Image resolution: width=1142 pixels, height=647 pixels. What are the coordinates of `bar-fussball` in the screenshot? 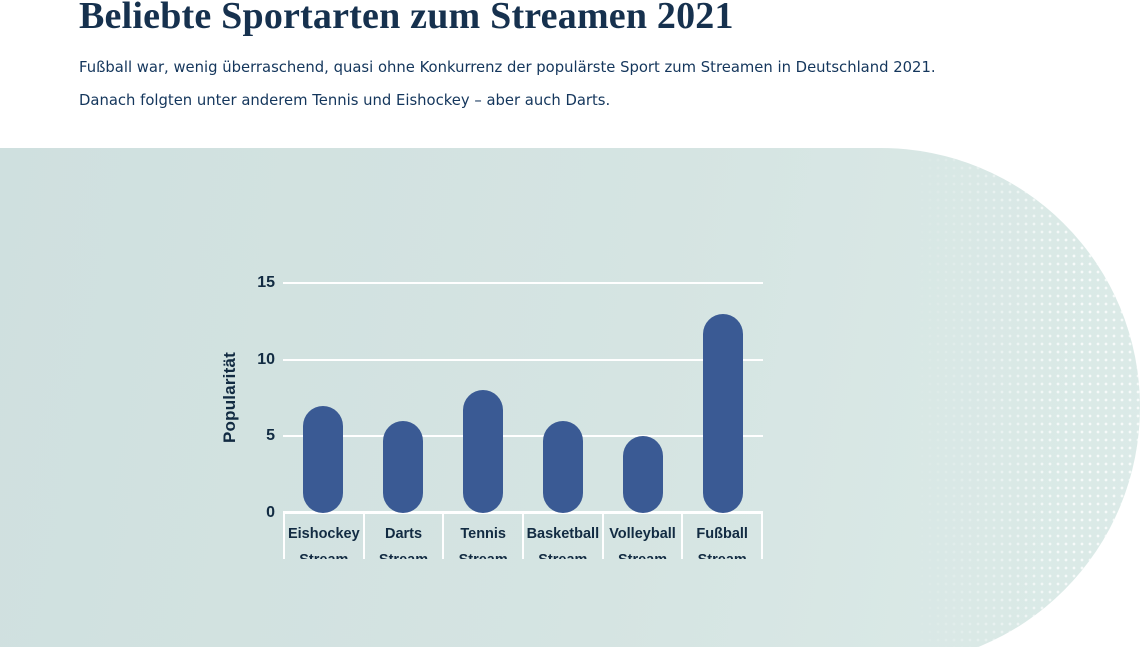 It's located at (723, 413).